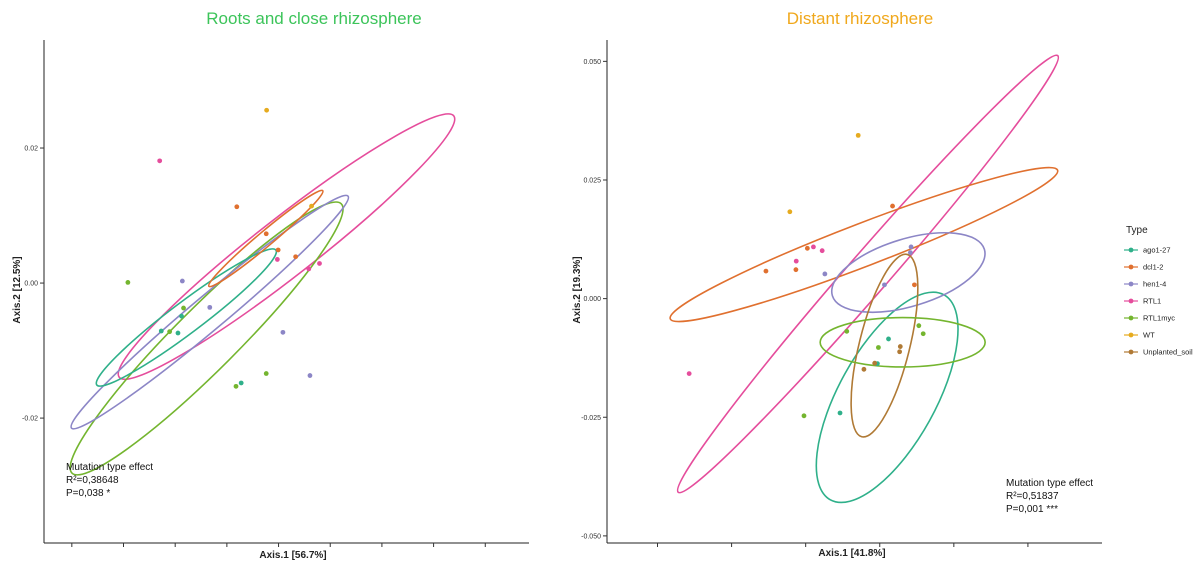 This screenshot has height=564, width=1203. I want to click on panel2-title: Distant rhizosphere, so click(860, 18).